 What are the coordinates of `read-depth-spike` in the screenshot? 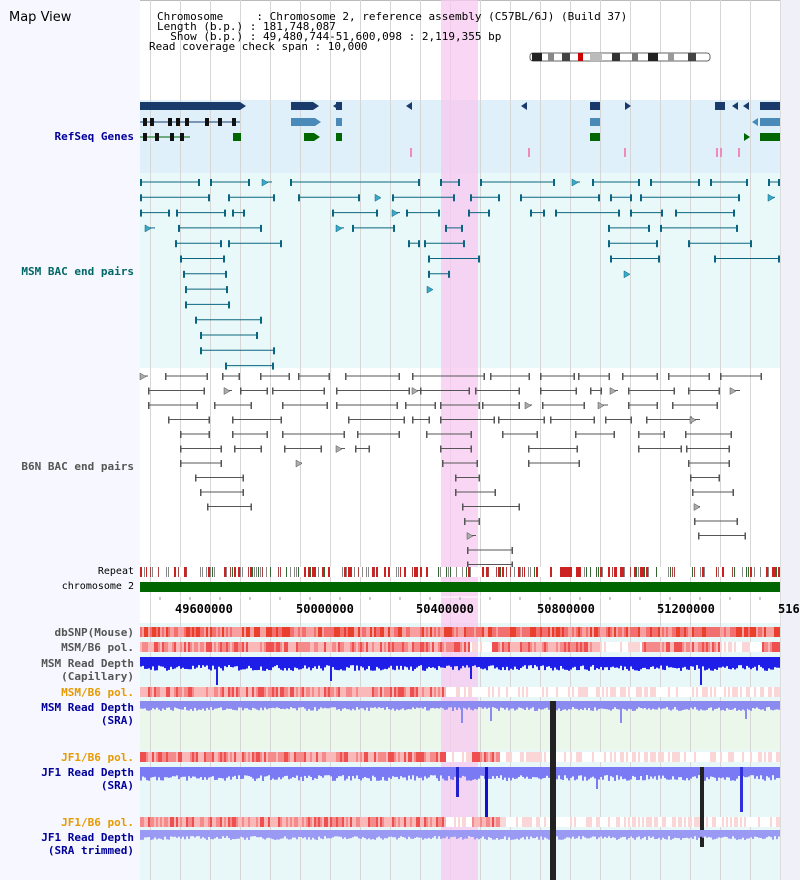 It's located at (491, 711).